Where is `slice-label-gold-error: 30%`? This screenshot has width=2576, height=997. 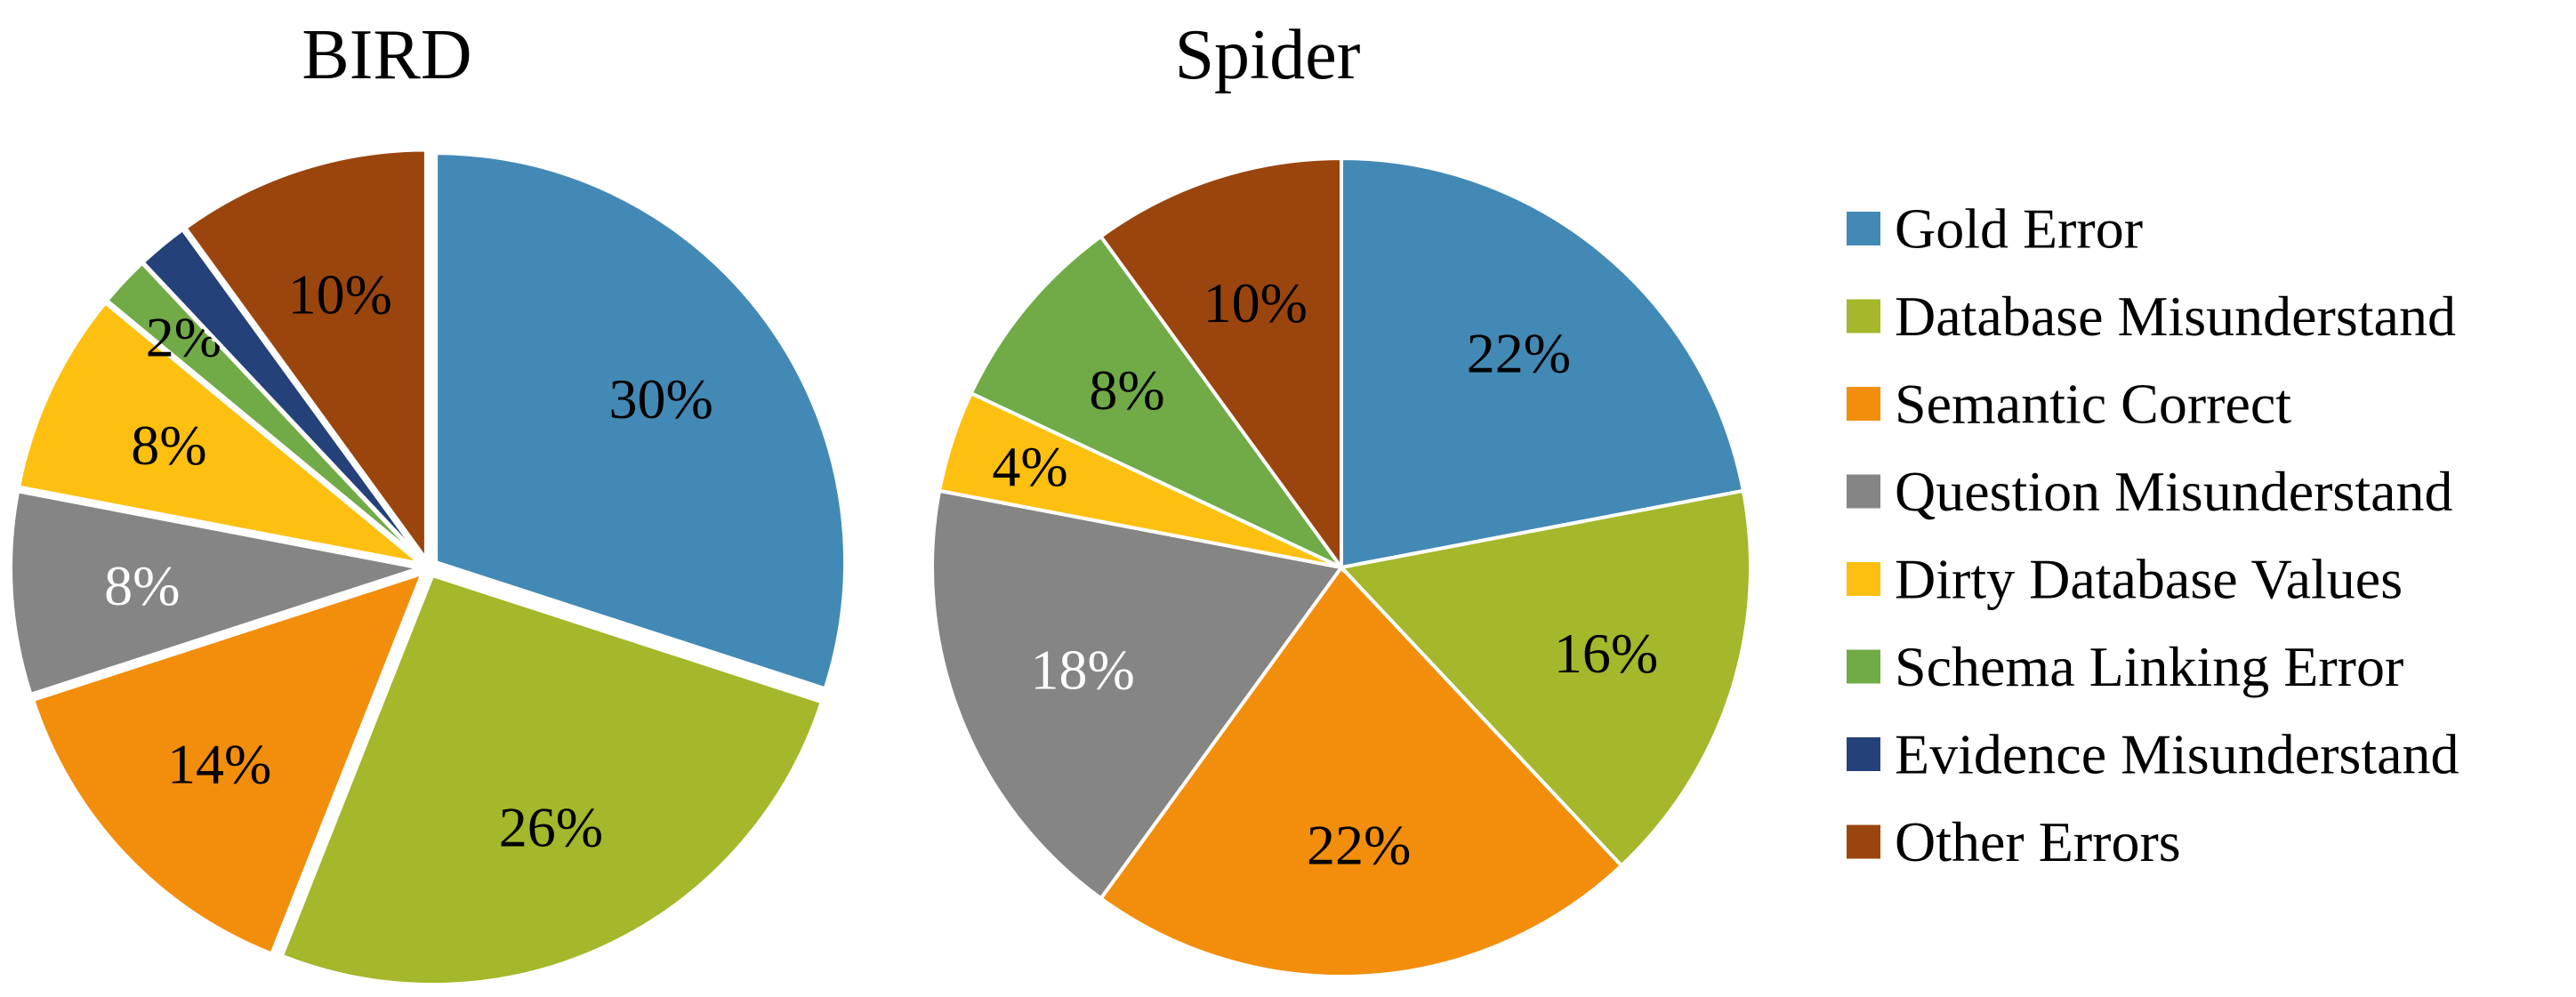
slice-label-gold-error: 30% is located at coordinates (660, 398).